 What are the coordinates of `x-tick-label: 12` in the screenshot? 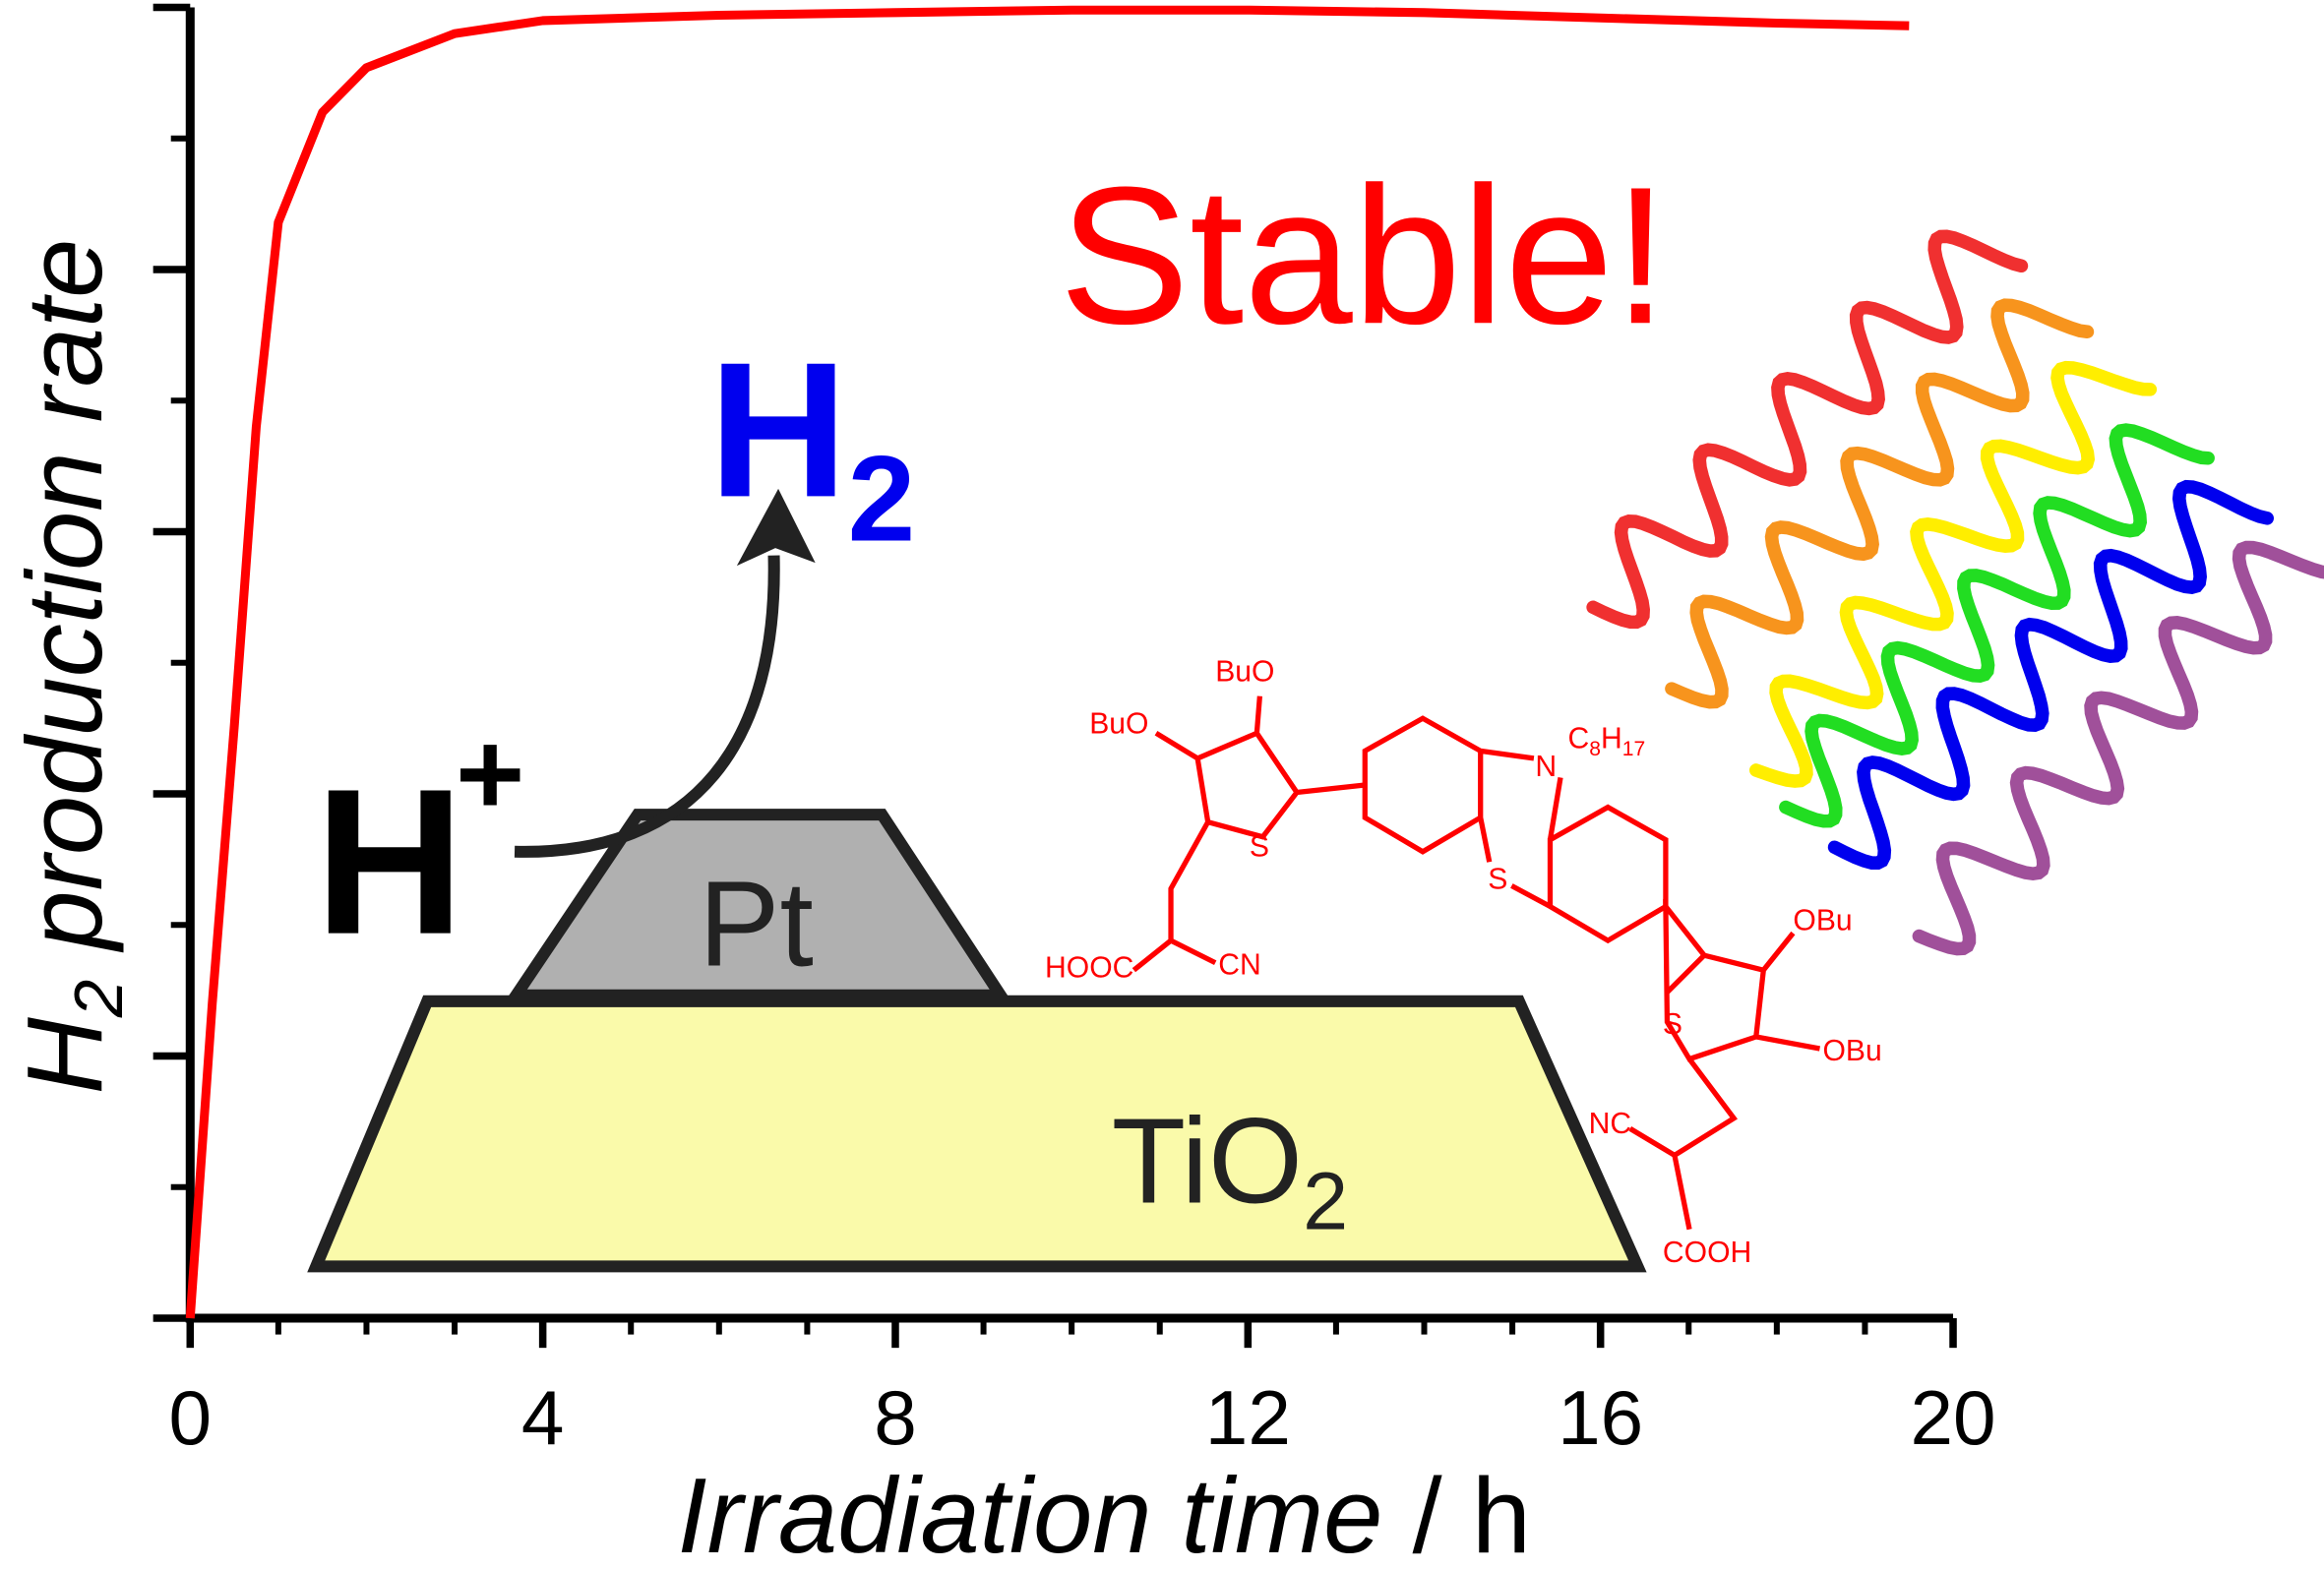 It's located at (1248, 1417).